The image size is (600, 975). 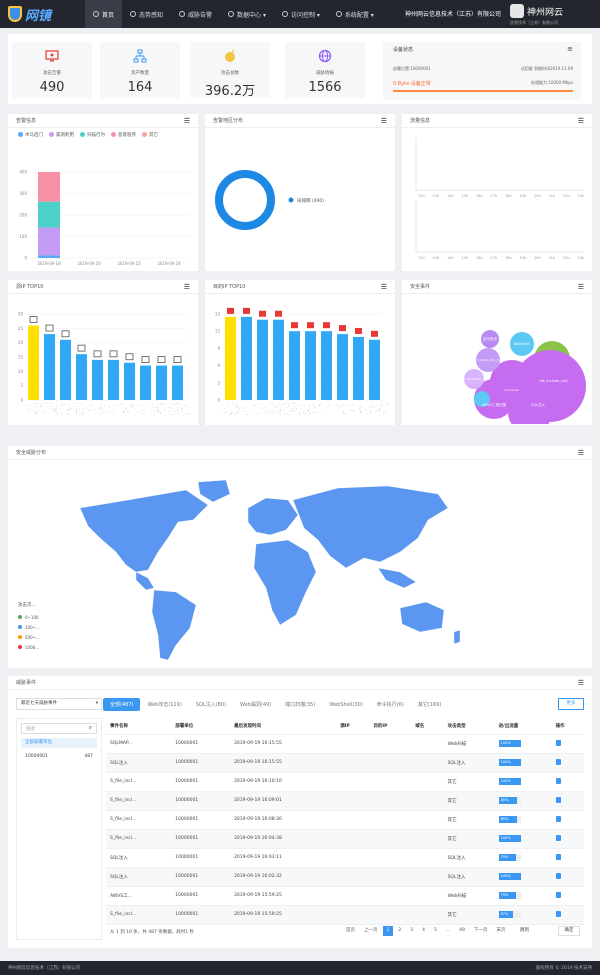 I want to click on column-header: 域名, so click(x=427, y=726).